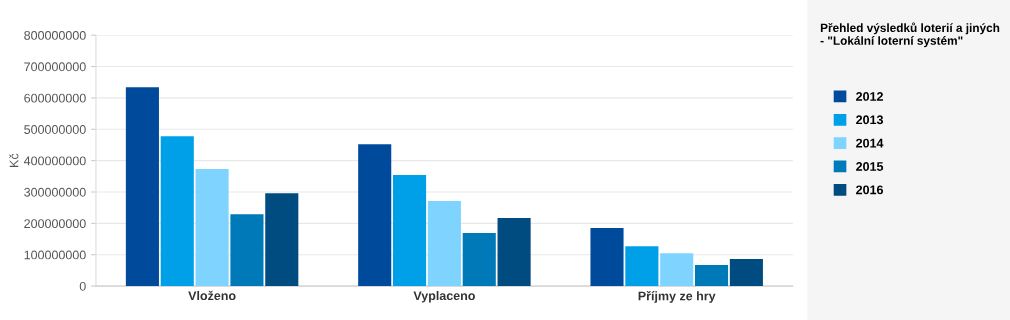 Image resolution: width=1010 pixels, height=320 pixels. Describe the element at coordinates (55, 35) in the screenshot. I see `y-tick-label: 800000000` at that location.